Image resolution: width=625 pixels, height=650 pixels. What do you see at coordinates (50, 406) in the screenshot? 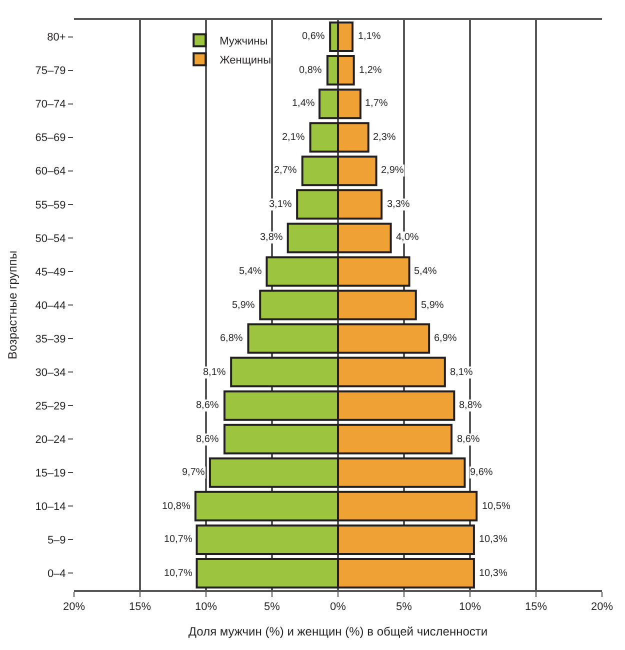
I see `y-tick-label: 25–29` at bounding box center [50, 406].